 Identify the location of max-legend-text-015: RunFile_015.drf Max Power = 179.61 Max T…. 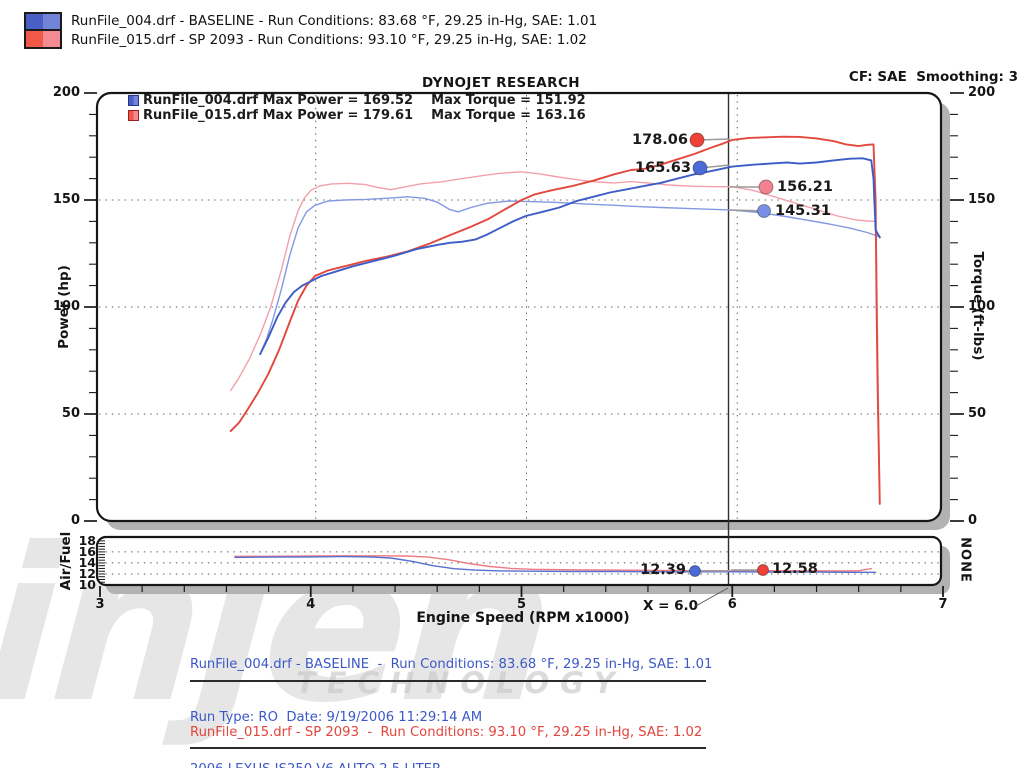
(364, 115).